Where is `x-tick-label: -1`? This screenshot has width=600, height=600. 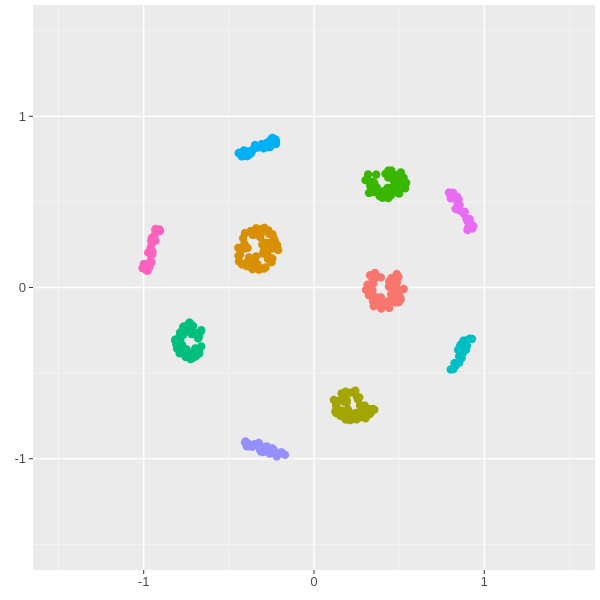 x-tick-label: -1 is located at coordinates (144, 581).